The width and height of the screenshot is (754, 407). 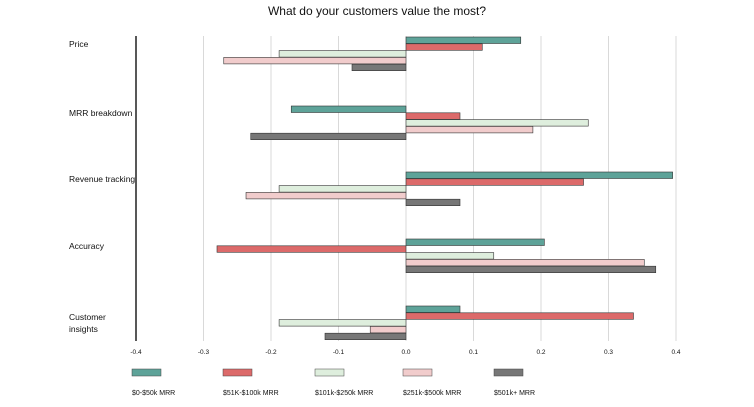 What do you see at coordinates (79, 44) in the screenshot?
I see `category-label: Price` at bounding box center [79, 44].